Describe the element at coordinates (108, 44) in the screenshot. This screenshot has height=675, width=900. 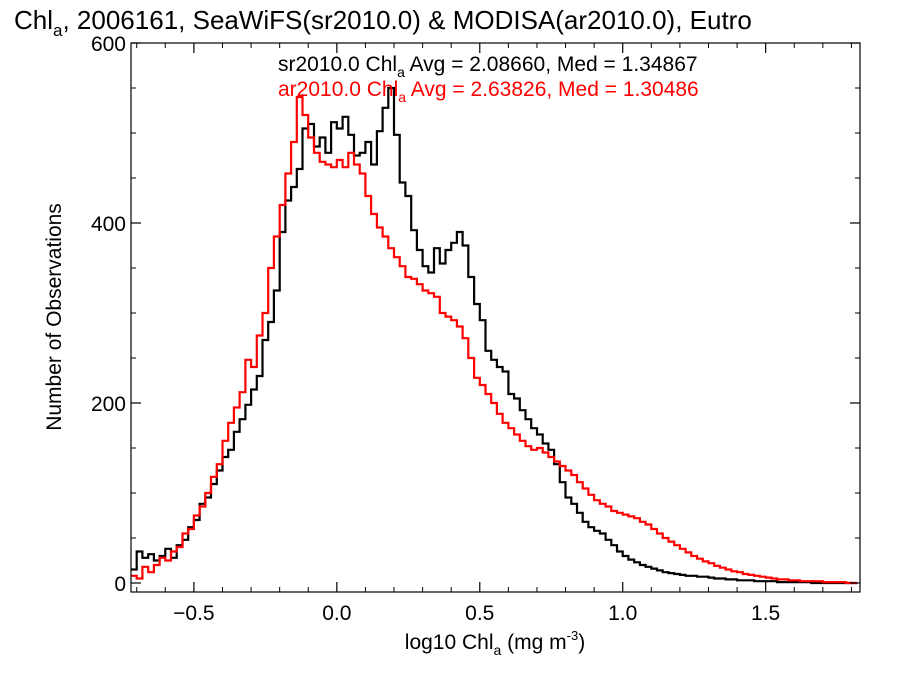
I see `y-tick-label: 600` at that location.